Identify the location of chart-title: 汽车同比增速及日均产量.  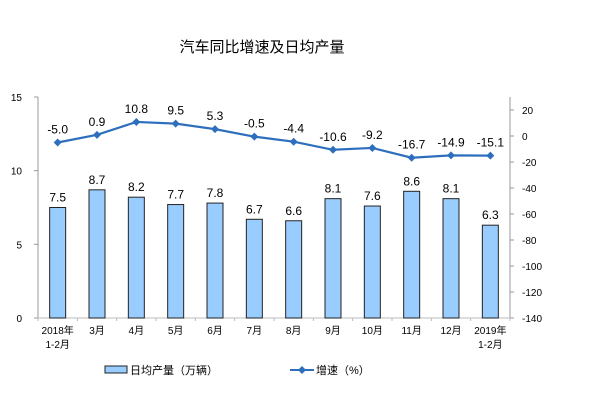
(261, 47).